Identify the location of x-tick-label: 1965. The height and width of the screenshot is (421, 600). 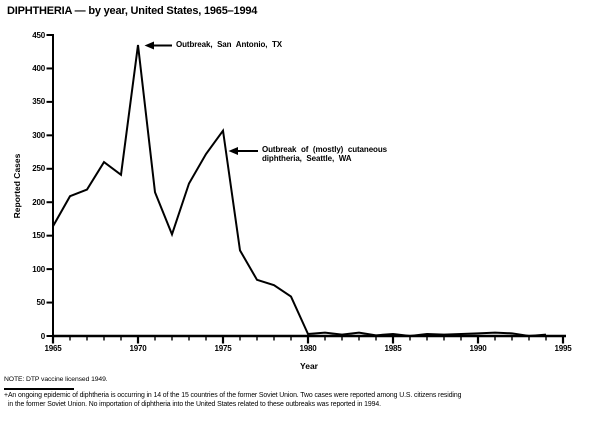
(53, 348).